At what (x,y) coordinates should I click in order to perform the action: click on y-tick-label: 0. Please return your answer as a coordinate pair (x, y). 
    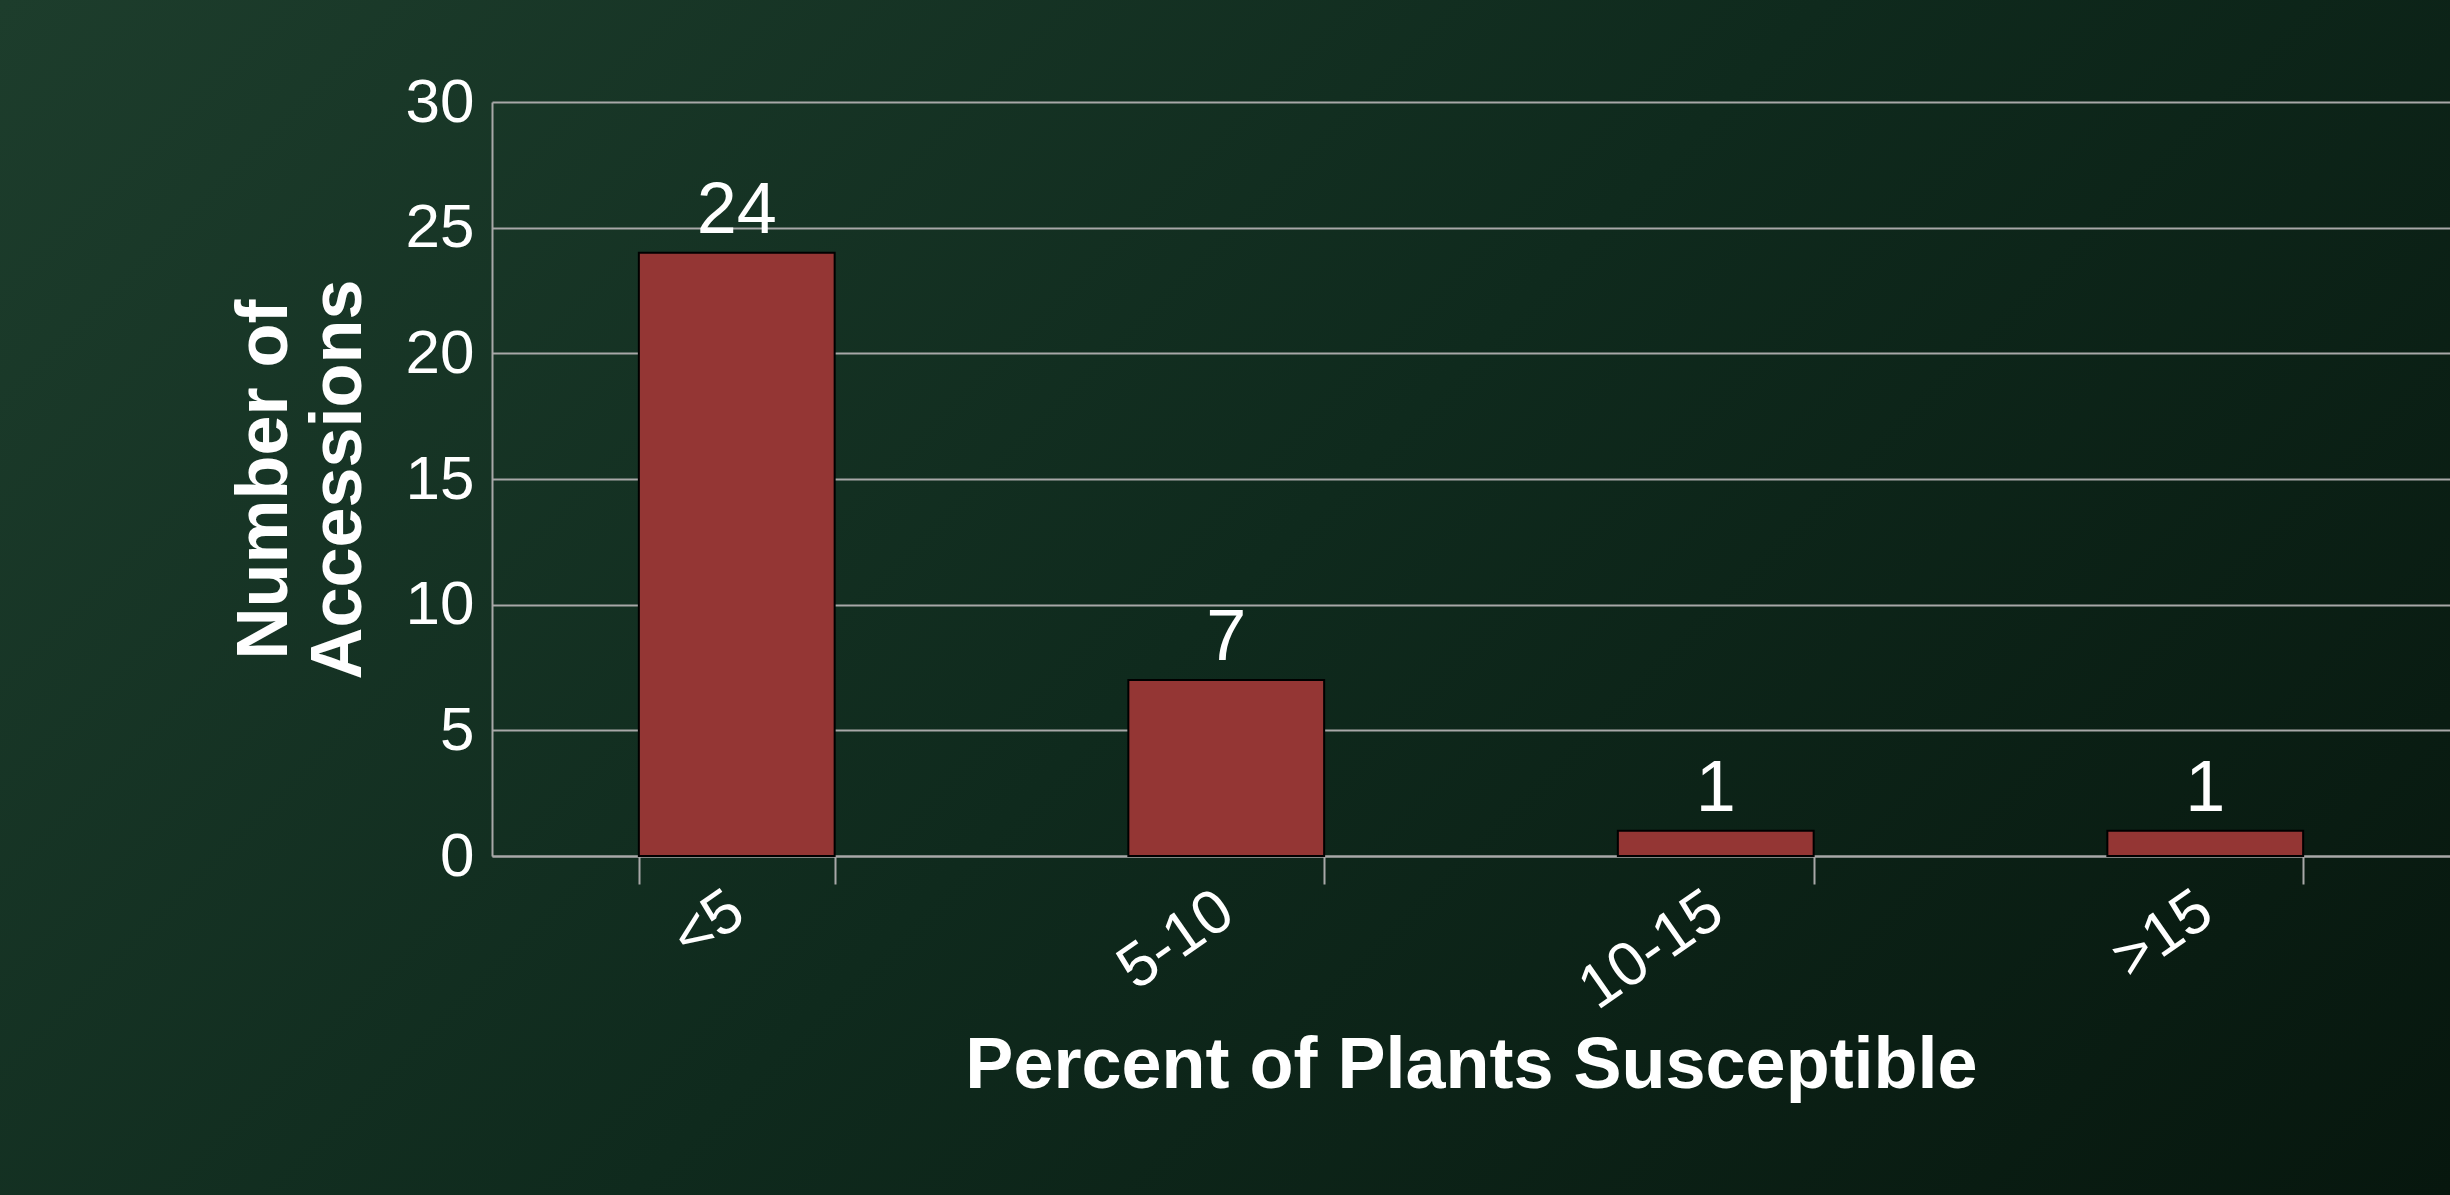
    Looking at the image, I should click on (457, 854).